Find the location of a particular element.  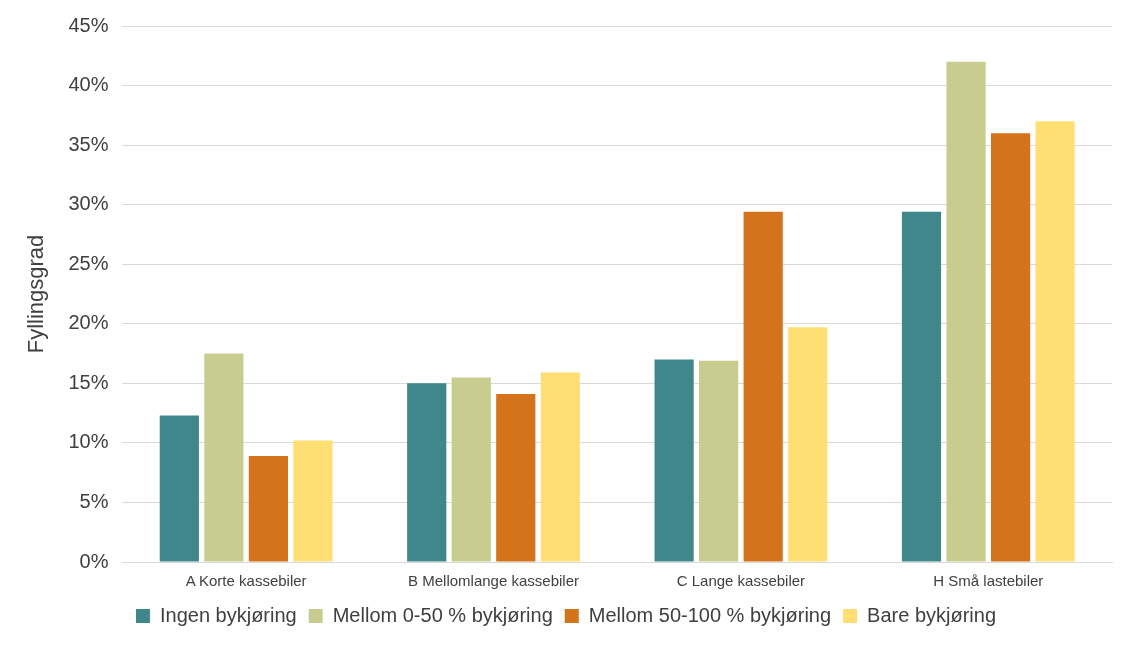

legend-label: Mellom 0-50 % bykjøring is located at coordinates (442, 614).